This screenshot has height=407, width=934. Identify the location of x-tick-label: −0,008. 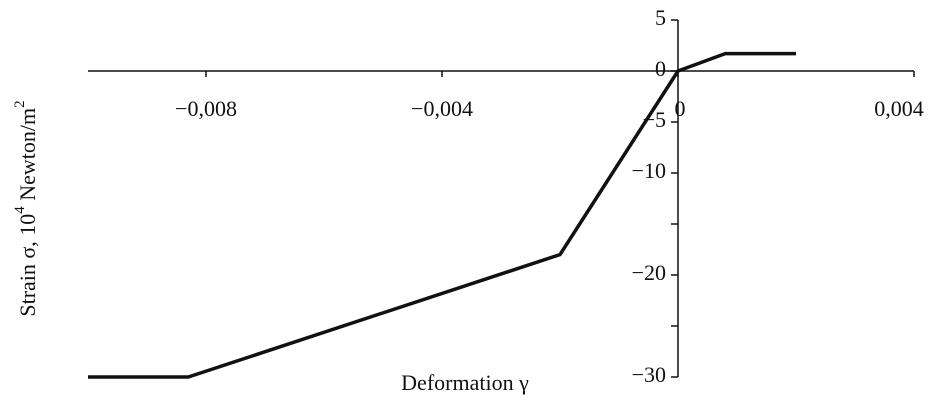
(206, 108).